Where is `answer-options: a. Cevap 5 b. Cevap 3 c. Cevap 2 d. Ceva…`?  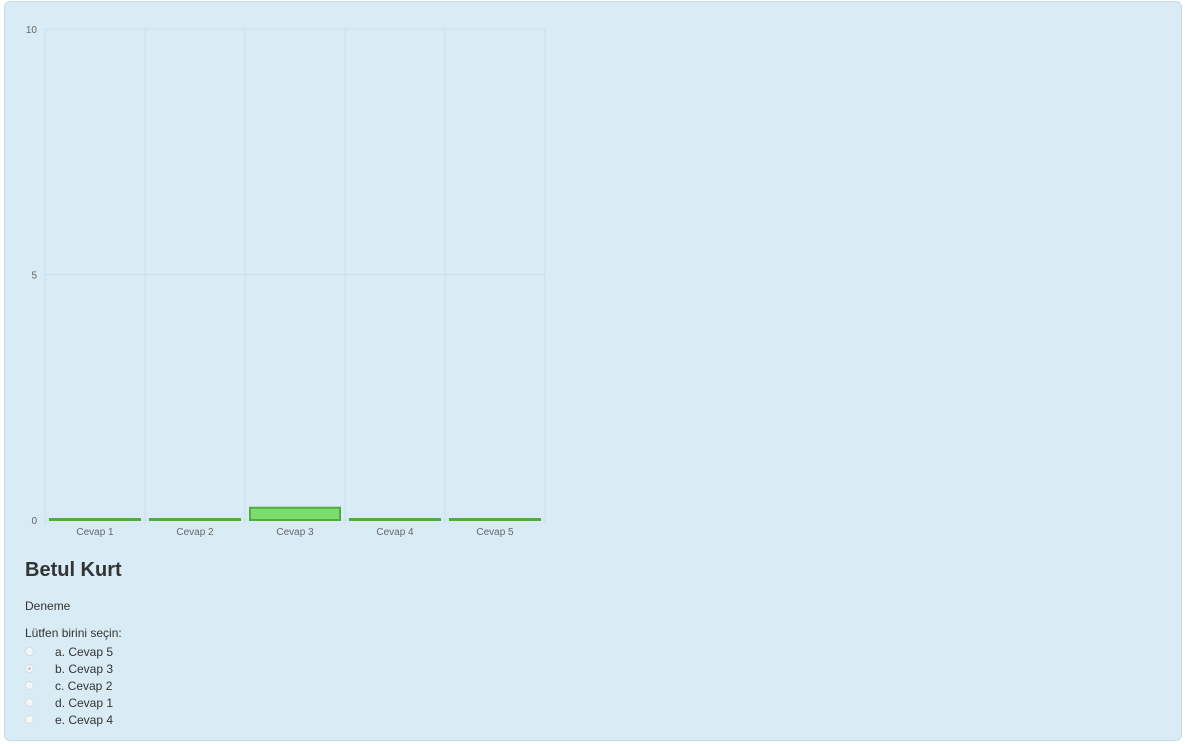
answer-options: a. Cevap 5 b. Cevap 3 c. Cevap 2 d. Ceva… is located at coordinates (69, 685).